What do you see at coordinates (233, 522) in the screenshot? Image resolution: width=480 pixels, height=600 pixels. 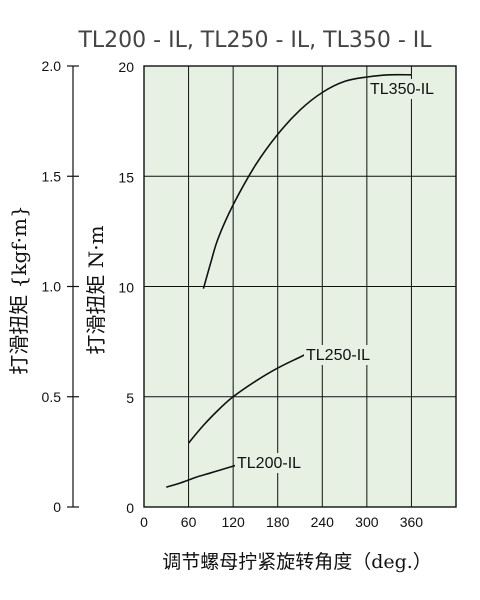 I see `x-tick-label: 120` at bounding box center [233, 522].